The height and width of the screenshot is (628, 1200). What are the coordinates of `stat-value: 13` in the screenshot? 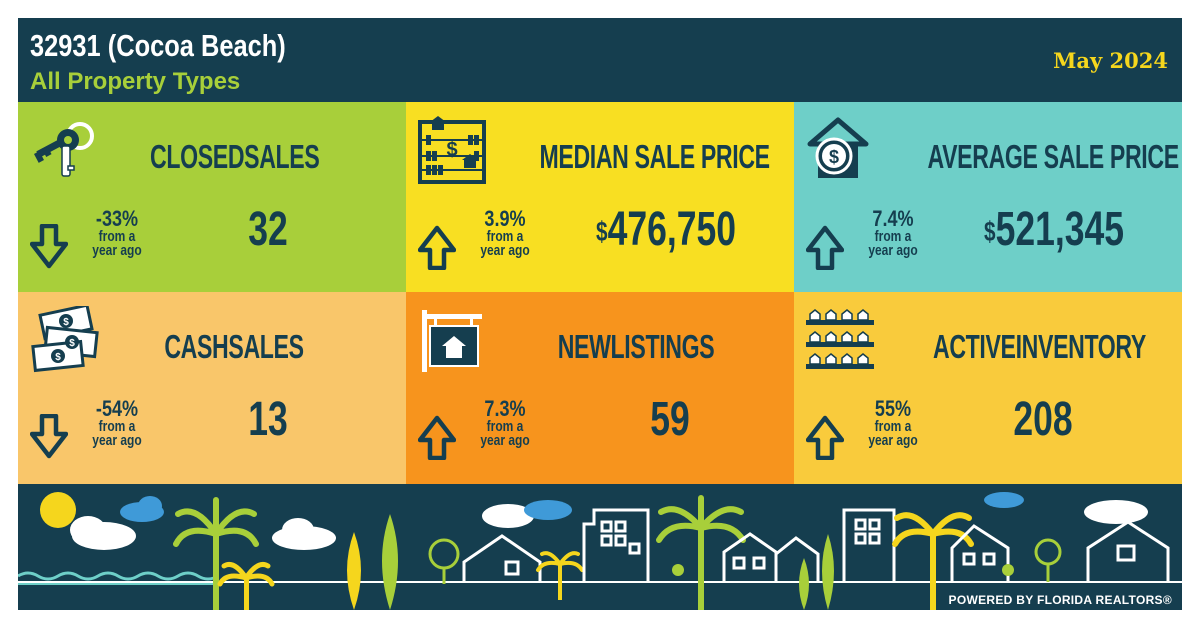 It's located at (268, 419).